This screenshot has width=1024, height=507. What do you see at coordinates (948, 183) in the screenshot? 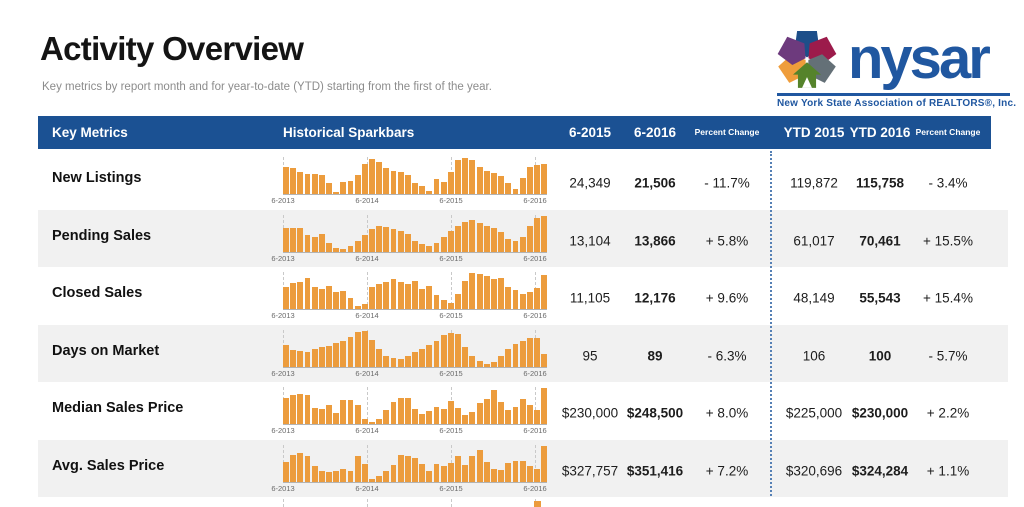
I see `value-ytd-pct-change: - 3.4%` at bounding box center [948, 183].